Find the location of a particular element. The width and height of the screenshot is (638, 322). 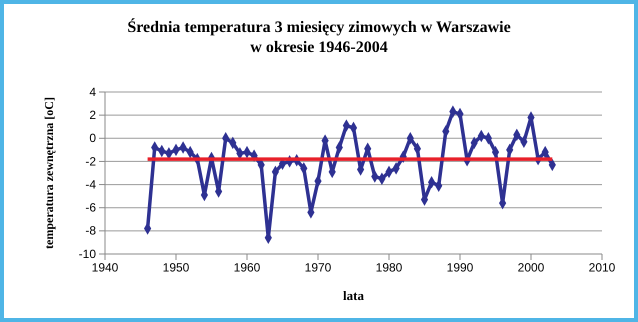

x-tick-label: 1960 is located at coordinates (247, 267).